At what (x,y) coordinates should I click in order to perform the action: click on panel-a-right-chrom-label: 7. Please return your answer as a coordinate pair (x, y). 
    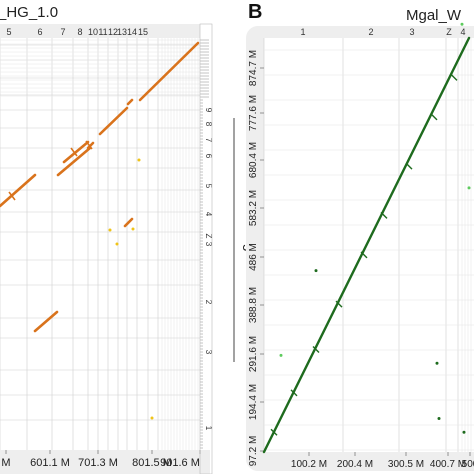
    Looking at the image, I should click on (208, 140).